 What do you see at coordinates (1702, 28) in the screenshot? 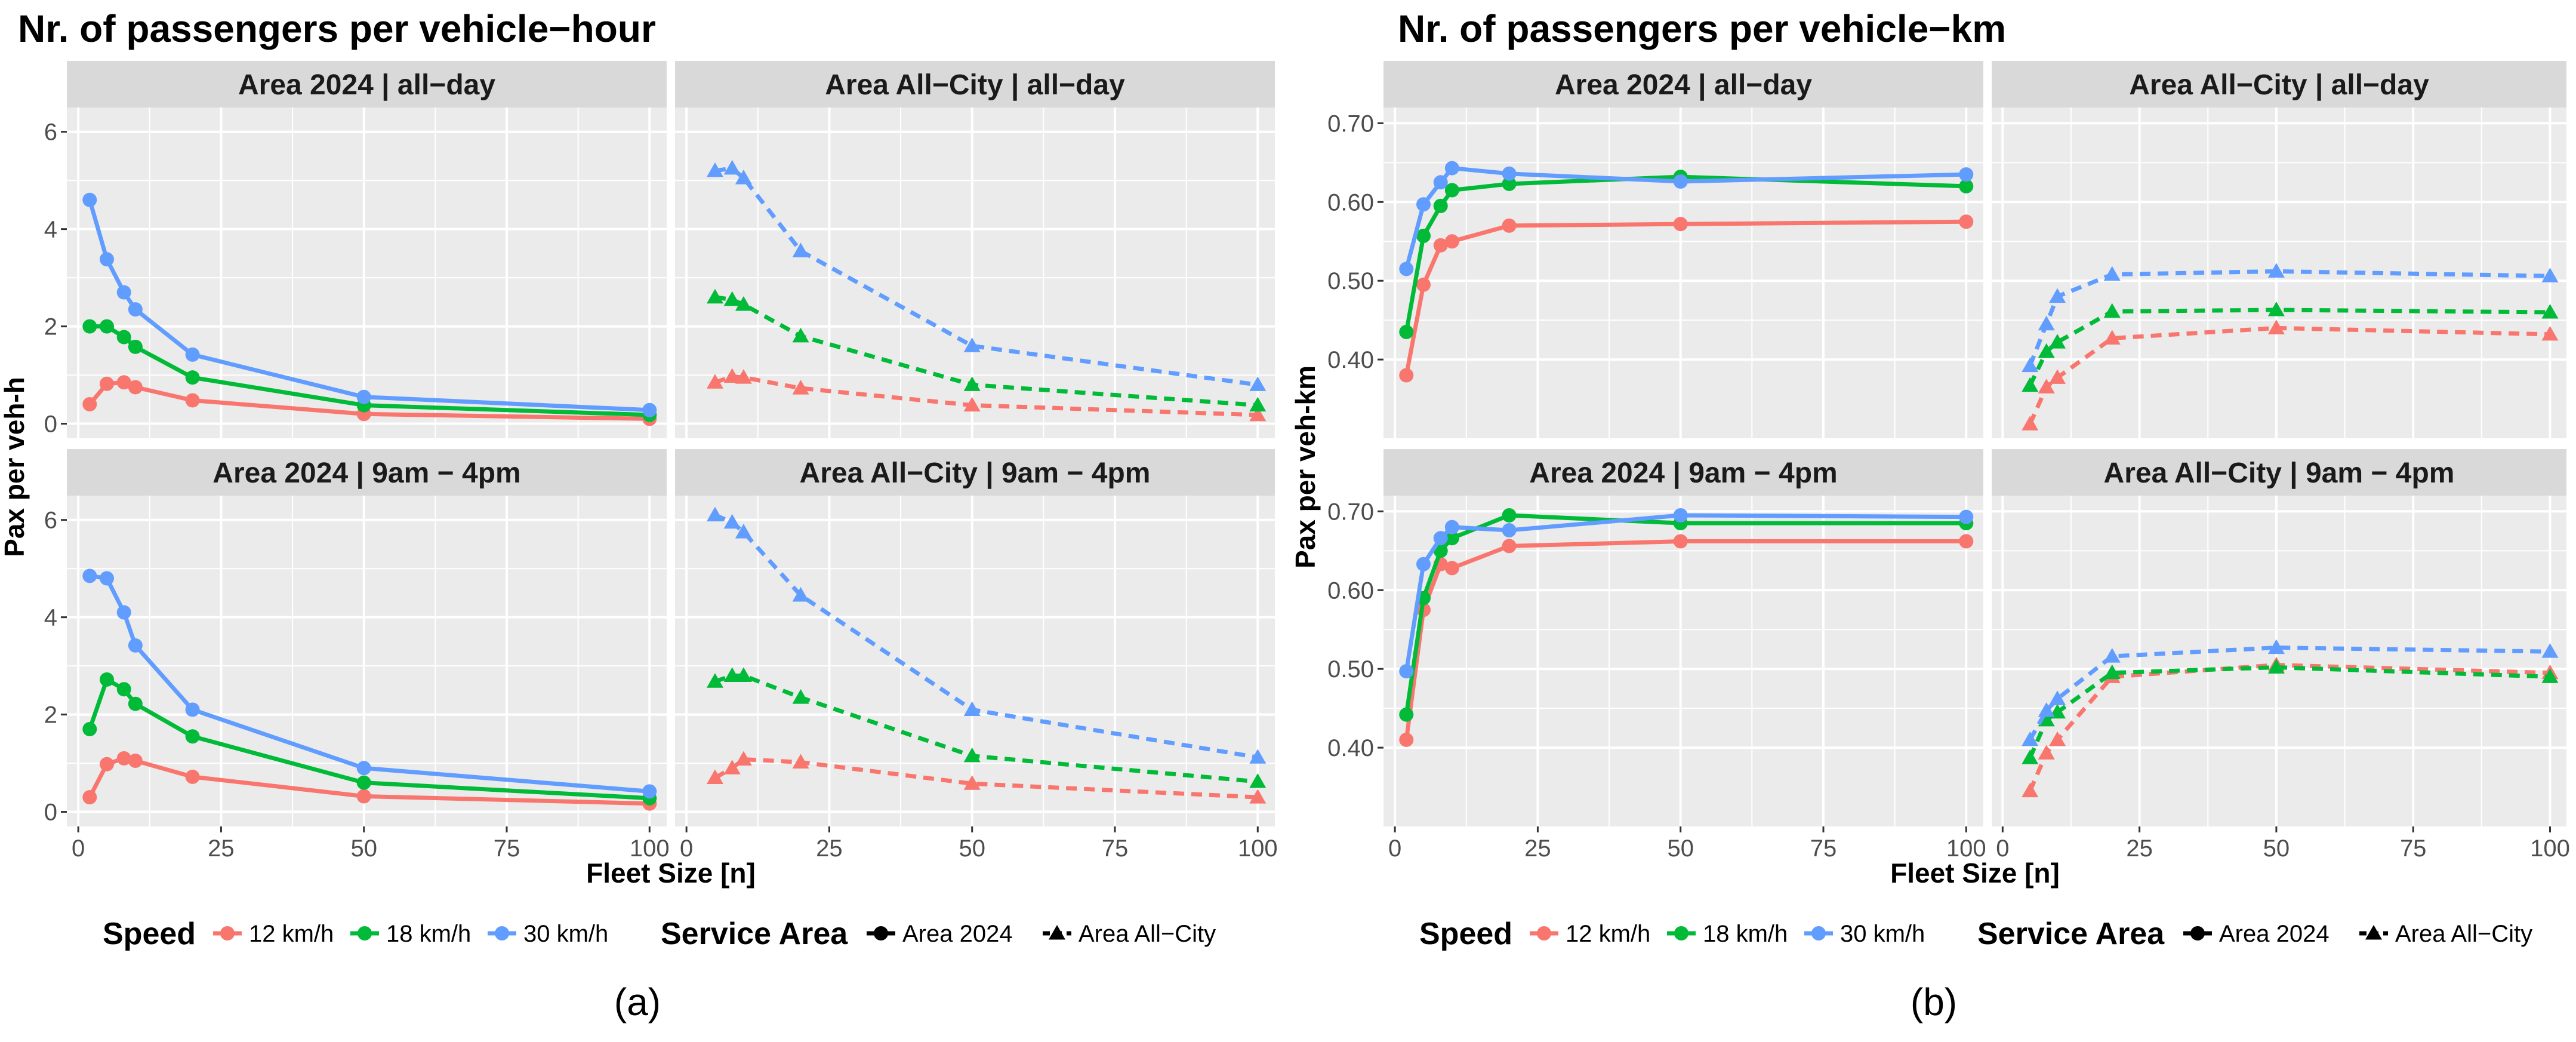
I see `chart-title: Nr. of passengers per vehicle−km` at bounding box center [1702, 28].